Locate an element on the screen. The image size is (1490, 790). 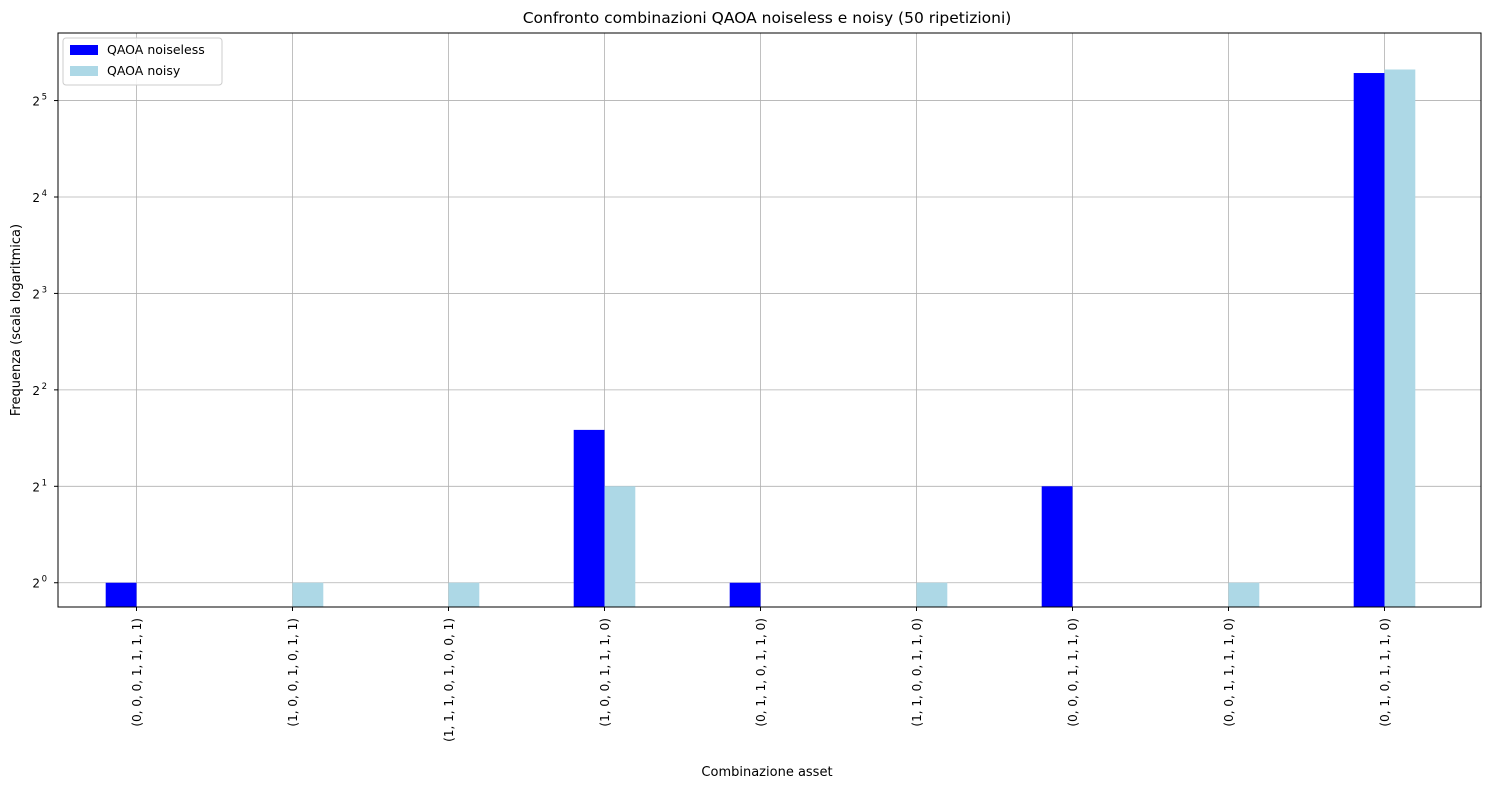
x-tick-label: (0, 0, 0, 1, 1, 1, 1) is located at coordinates (137, 672).